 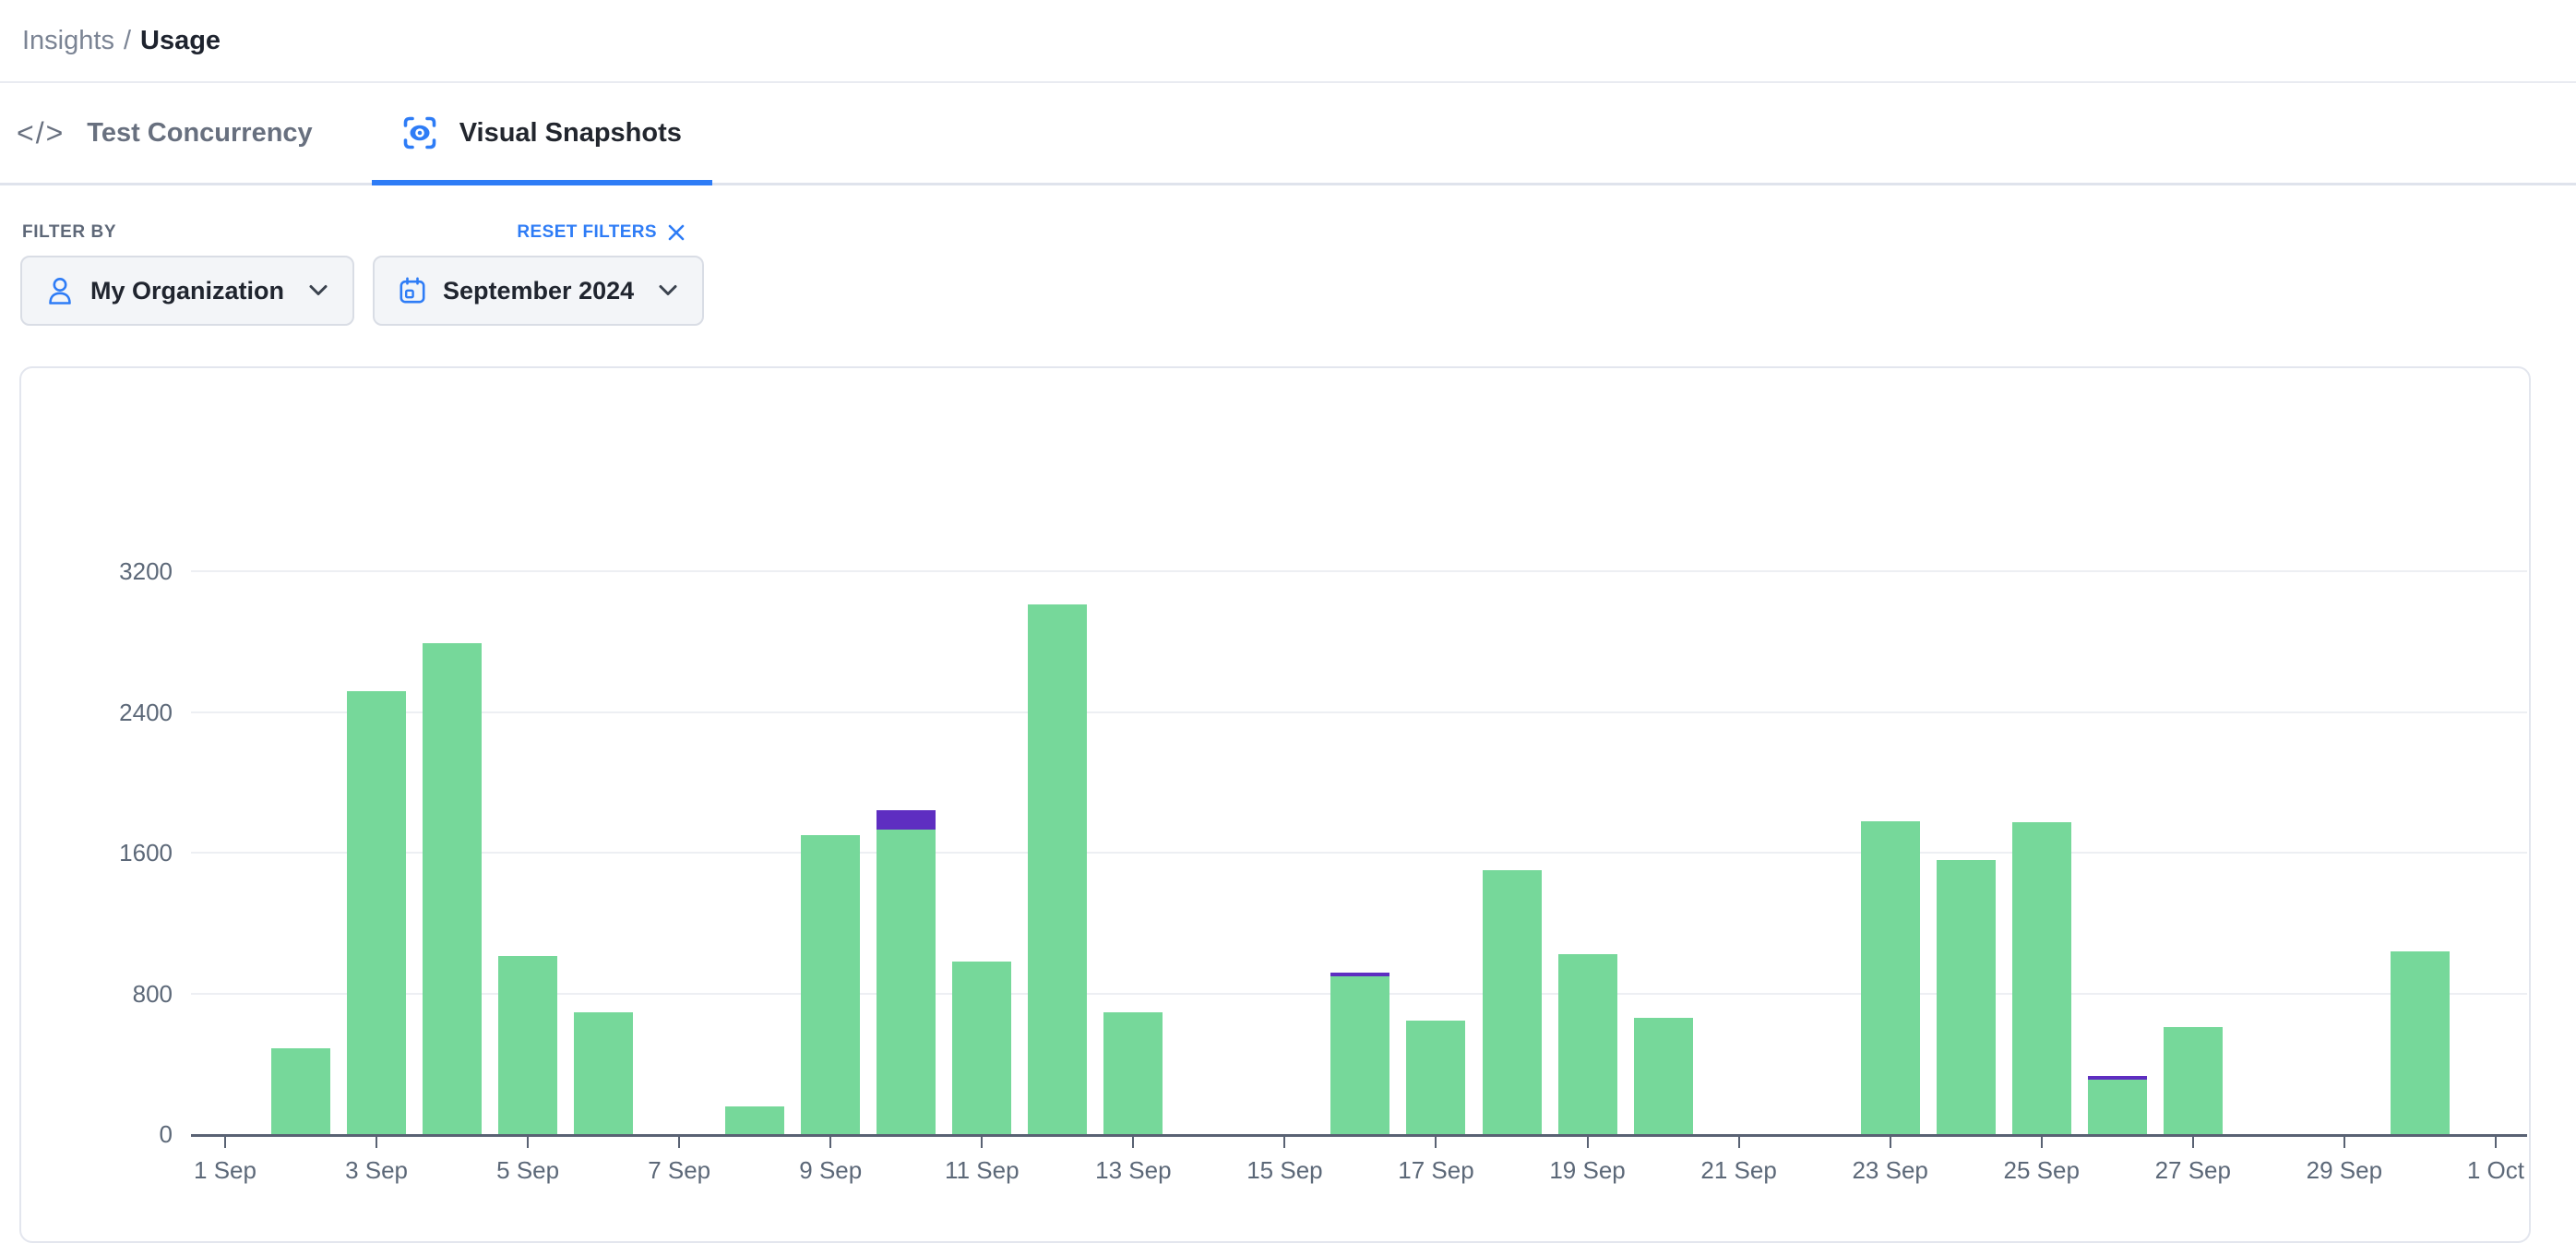 What do you see at coordinates (2041, 977) in the screenshot?
I see `bar-25-sep` at bounding box center [2041, 977].